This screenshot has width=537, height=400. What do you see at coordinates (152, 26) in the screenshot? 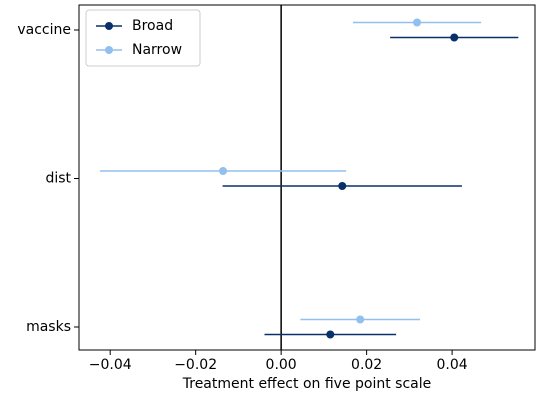
I see `legend-label: Broad` at bounding box center [152, 26].